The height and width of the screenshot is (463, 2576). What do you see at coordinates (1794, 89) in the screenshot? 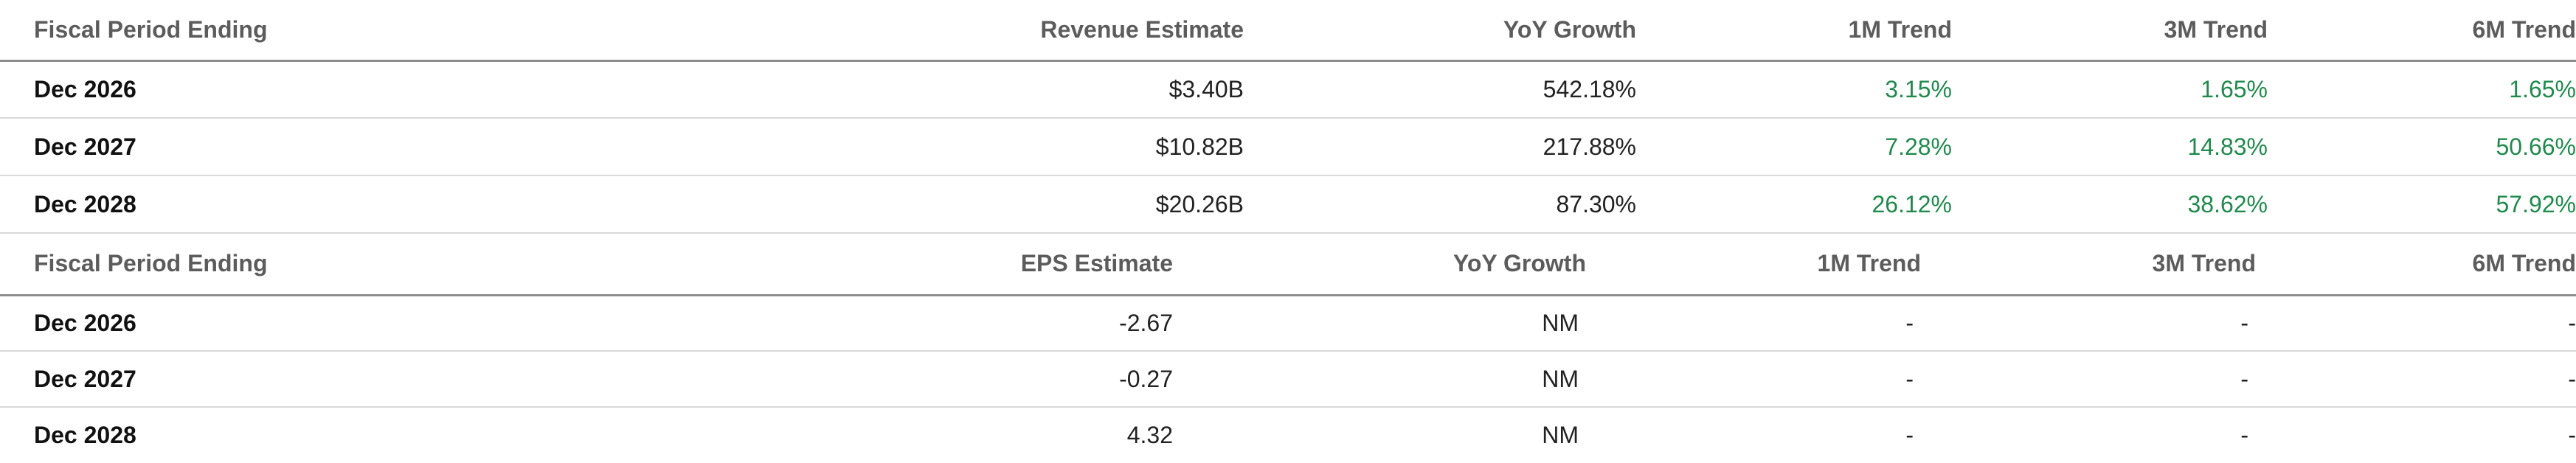
I see `trend-1m-cell: 3.15%` at bounding box center [1794, 89].